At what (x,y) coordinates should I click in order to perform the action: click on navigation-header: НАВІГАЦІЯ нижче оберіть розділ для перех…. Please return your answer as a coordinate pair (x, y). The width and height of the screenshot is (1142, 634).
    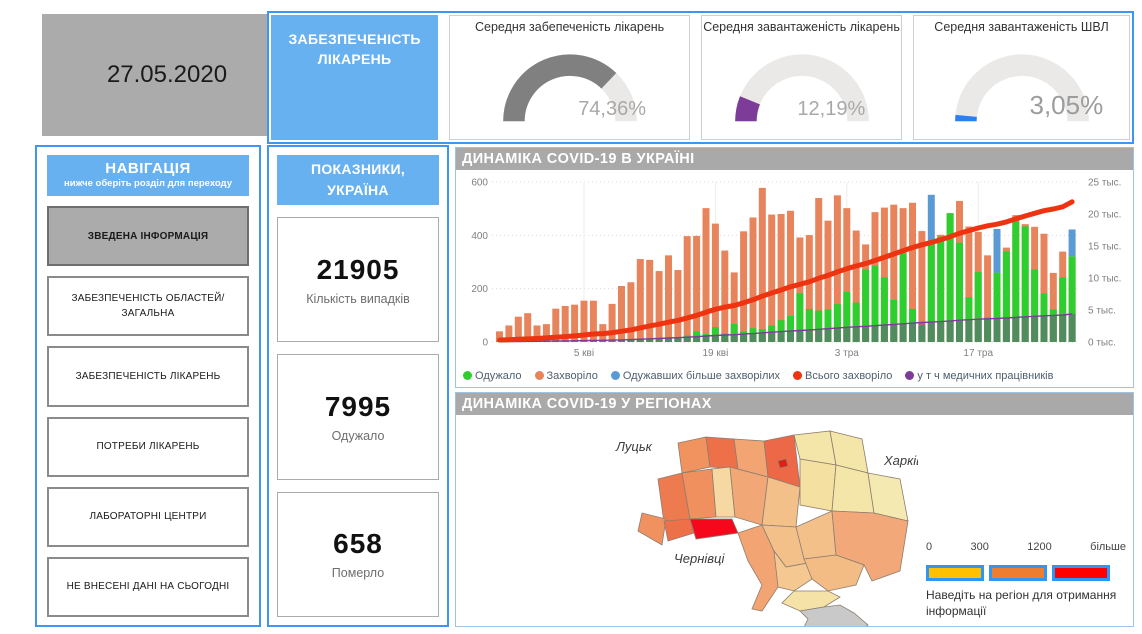
    Looking at the image, I should click on (148, 175).